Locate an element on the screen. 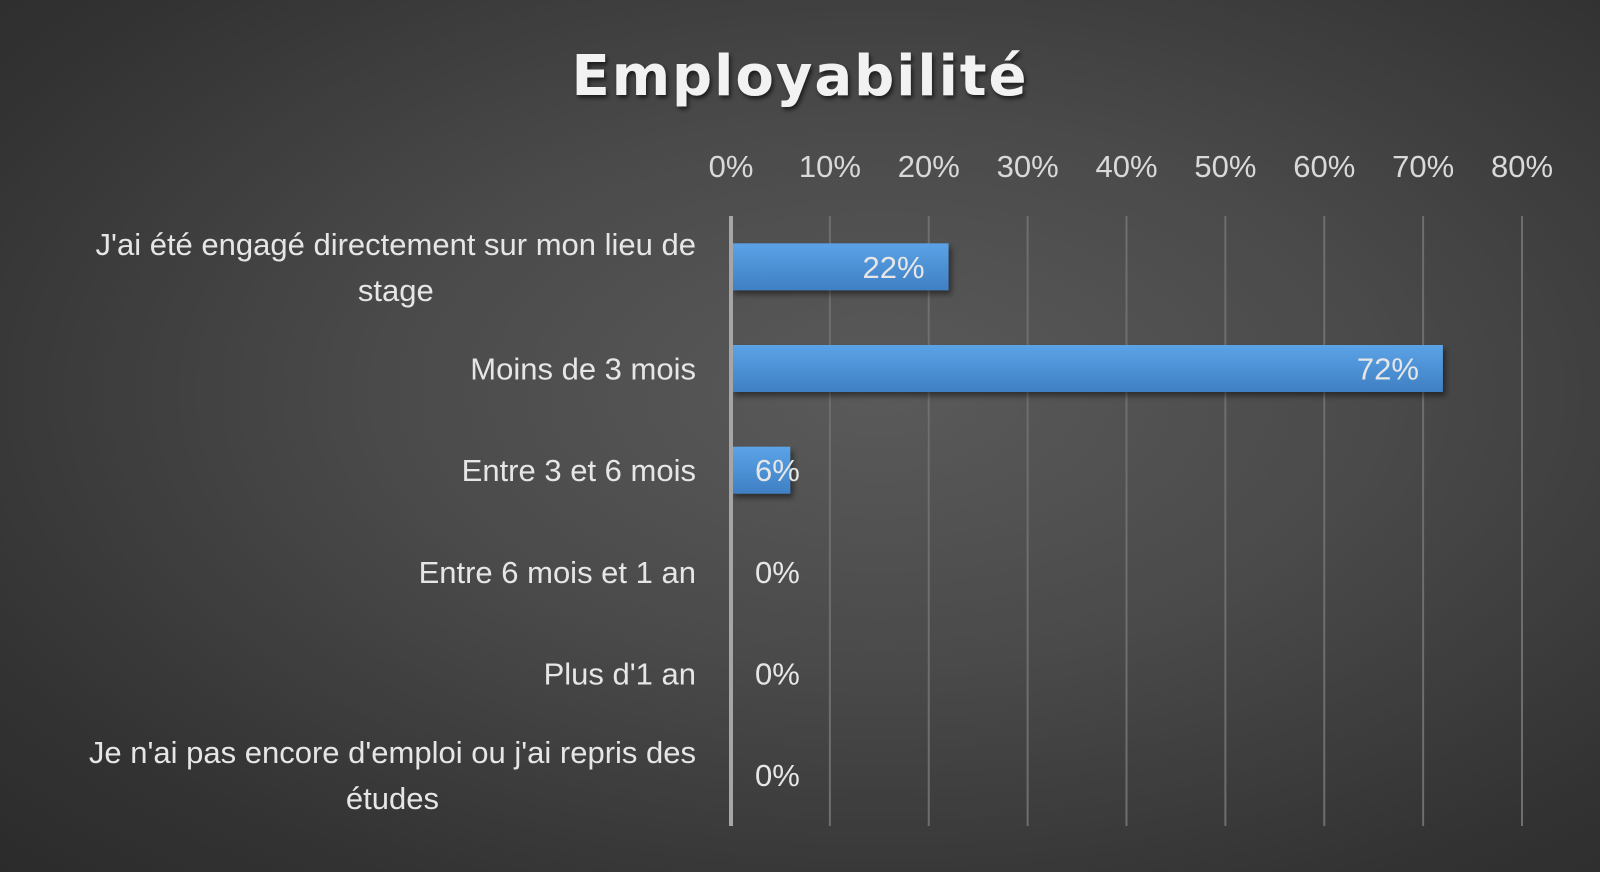 This screenshot has width=1600, height=872. category-label-line: stage is located at coordinates (396, 290).